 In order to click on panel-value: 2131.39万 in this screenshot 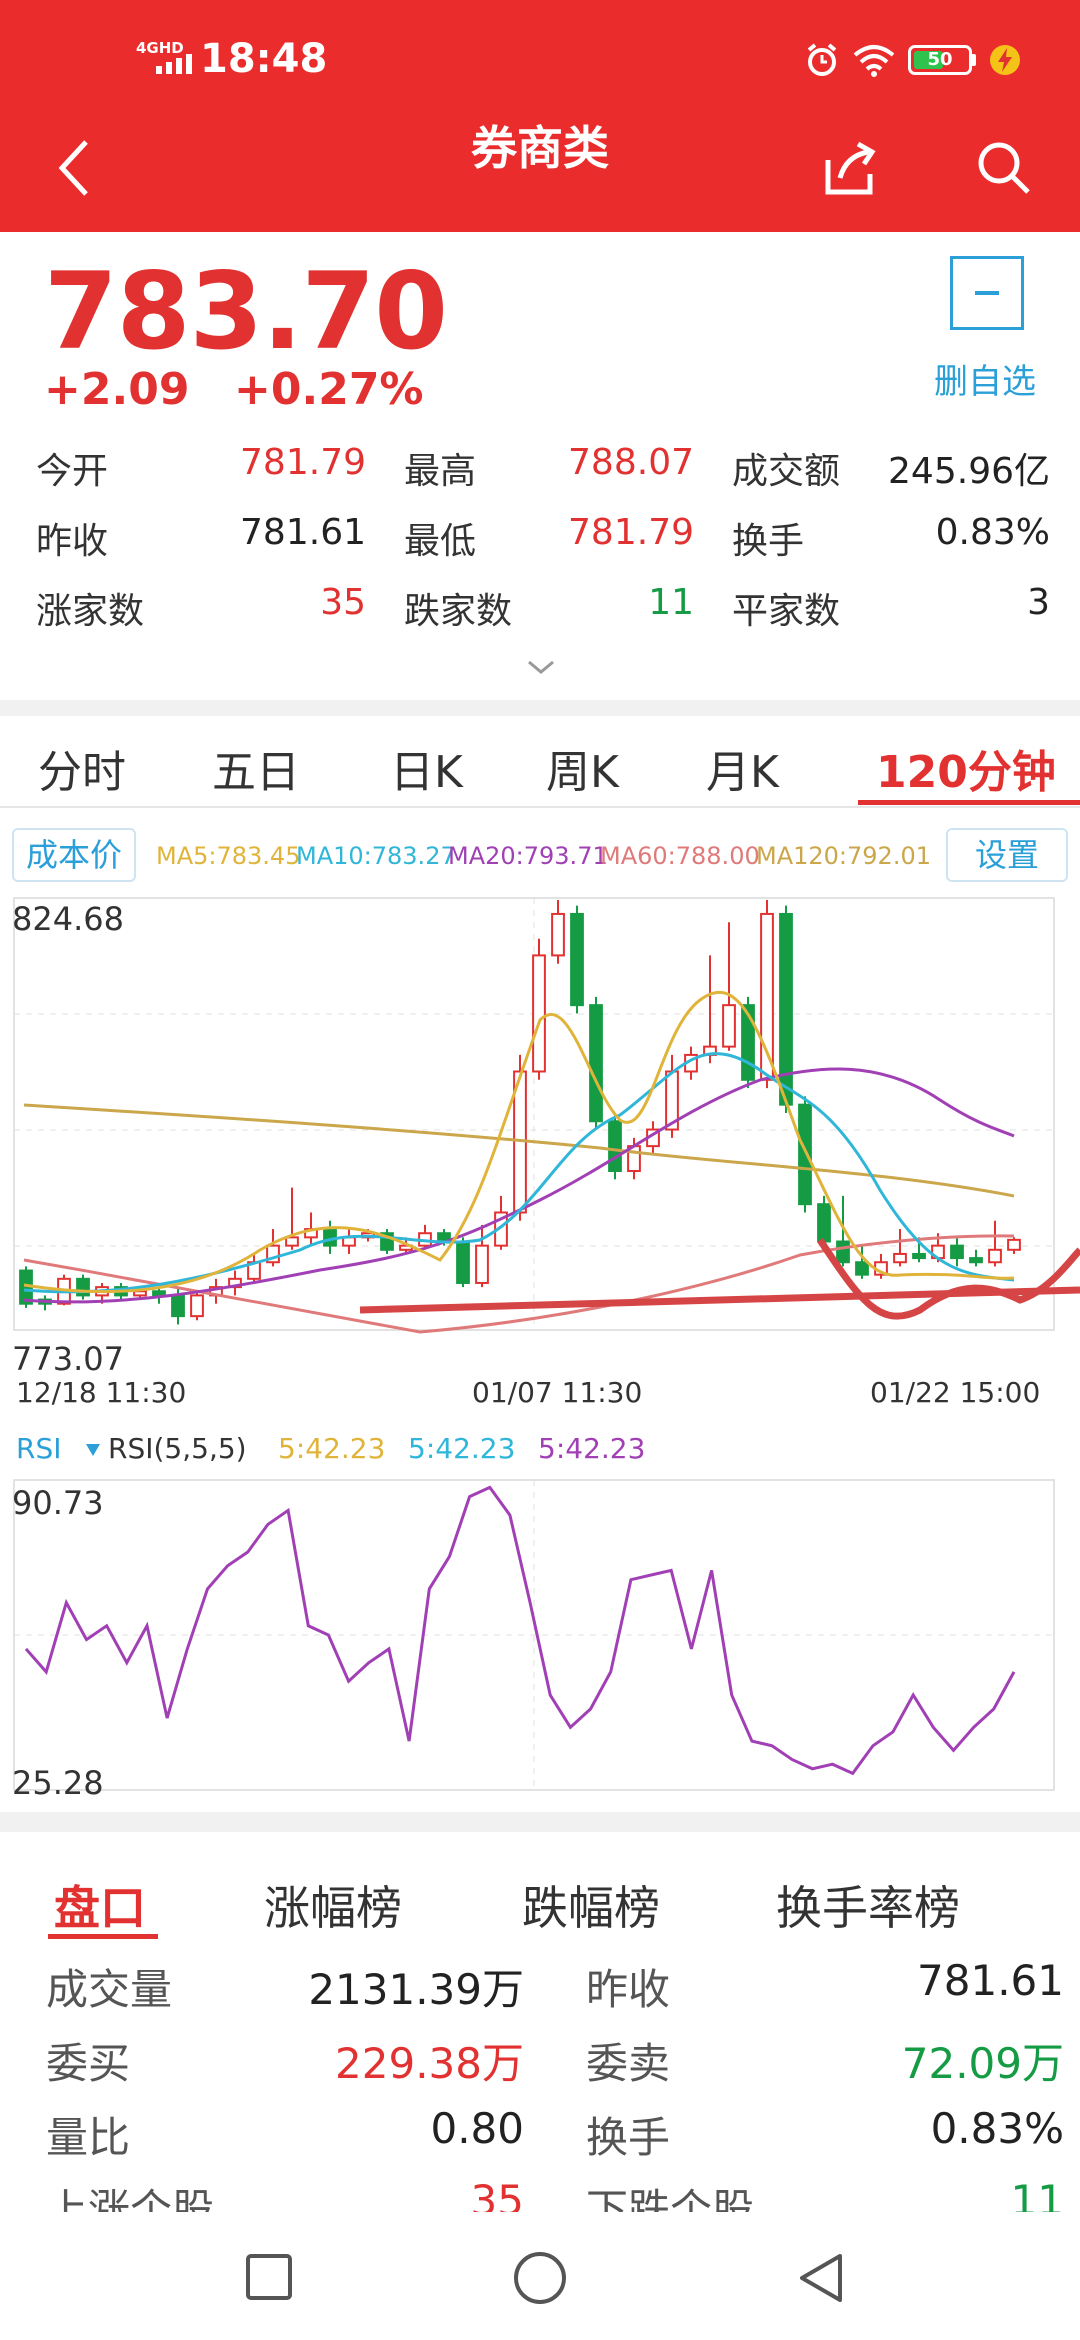, I will do `click(416, 1989)`.